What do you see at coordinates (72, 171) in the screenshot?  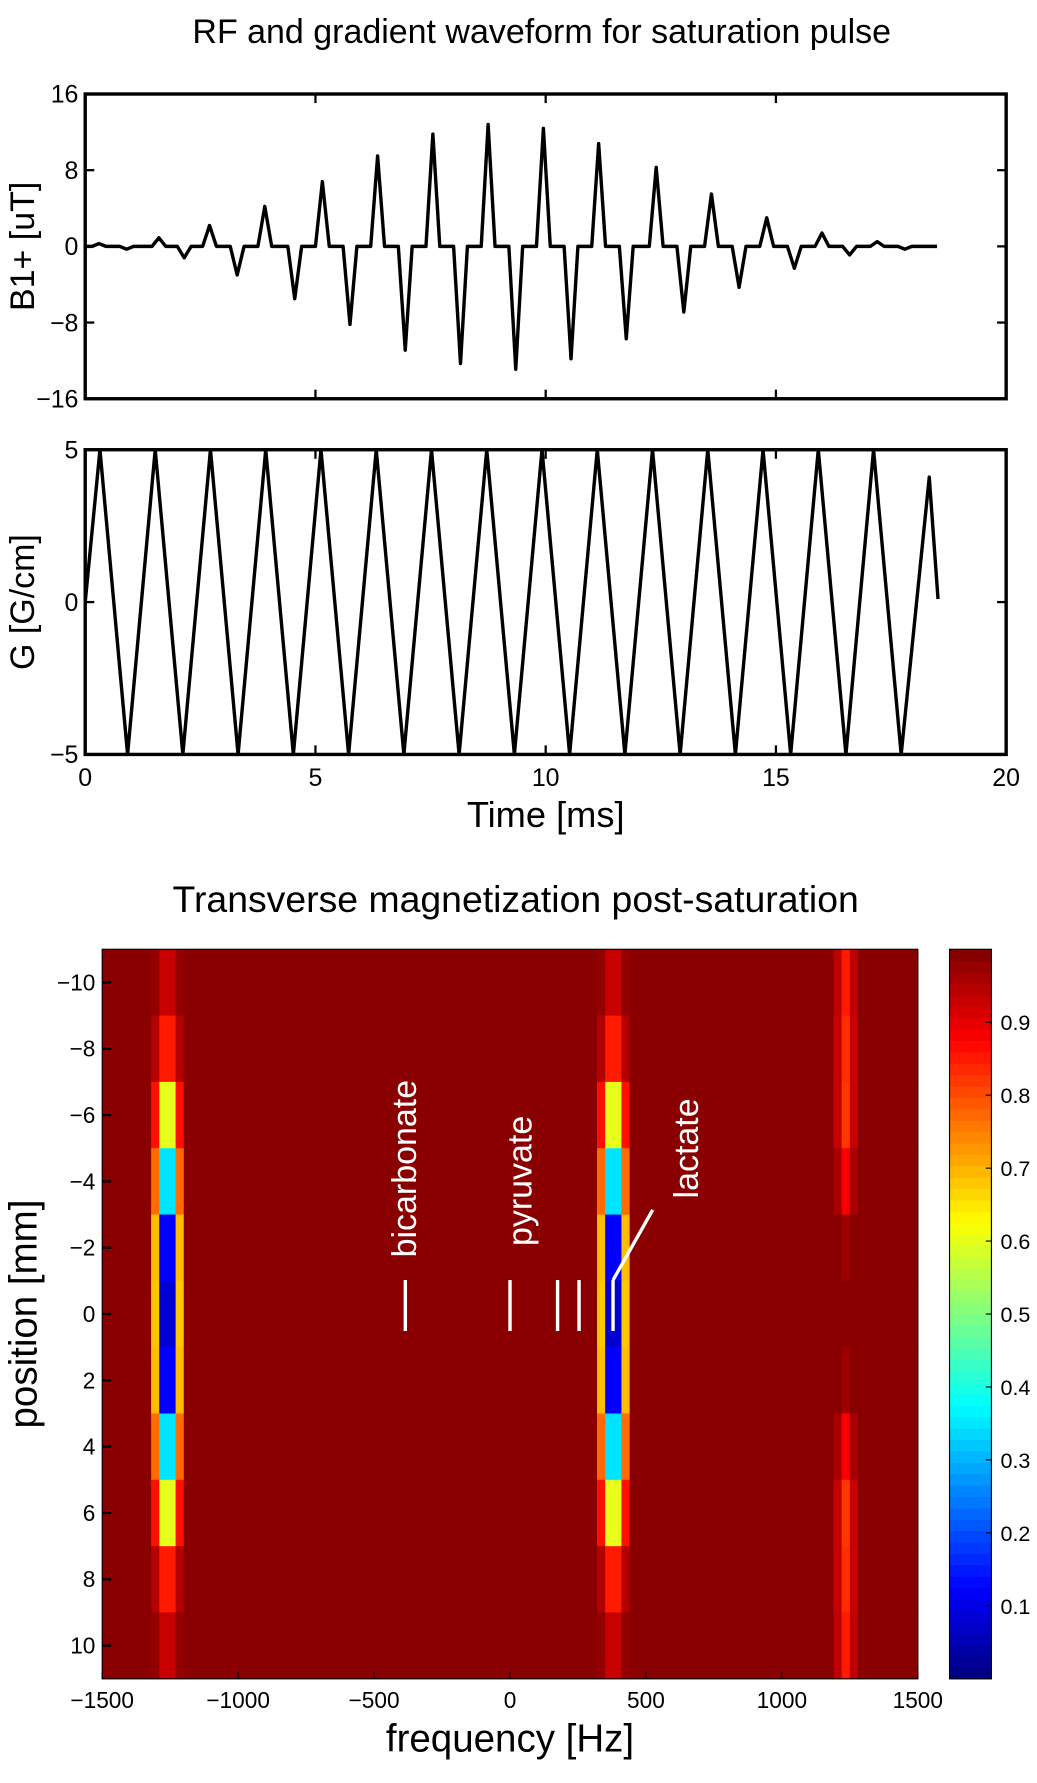 I see `y-tick-label: 8` at bounding box center [72, 171].